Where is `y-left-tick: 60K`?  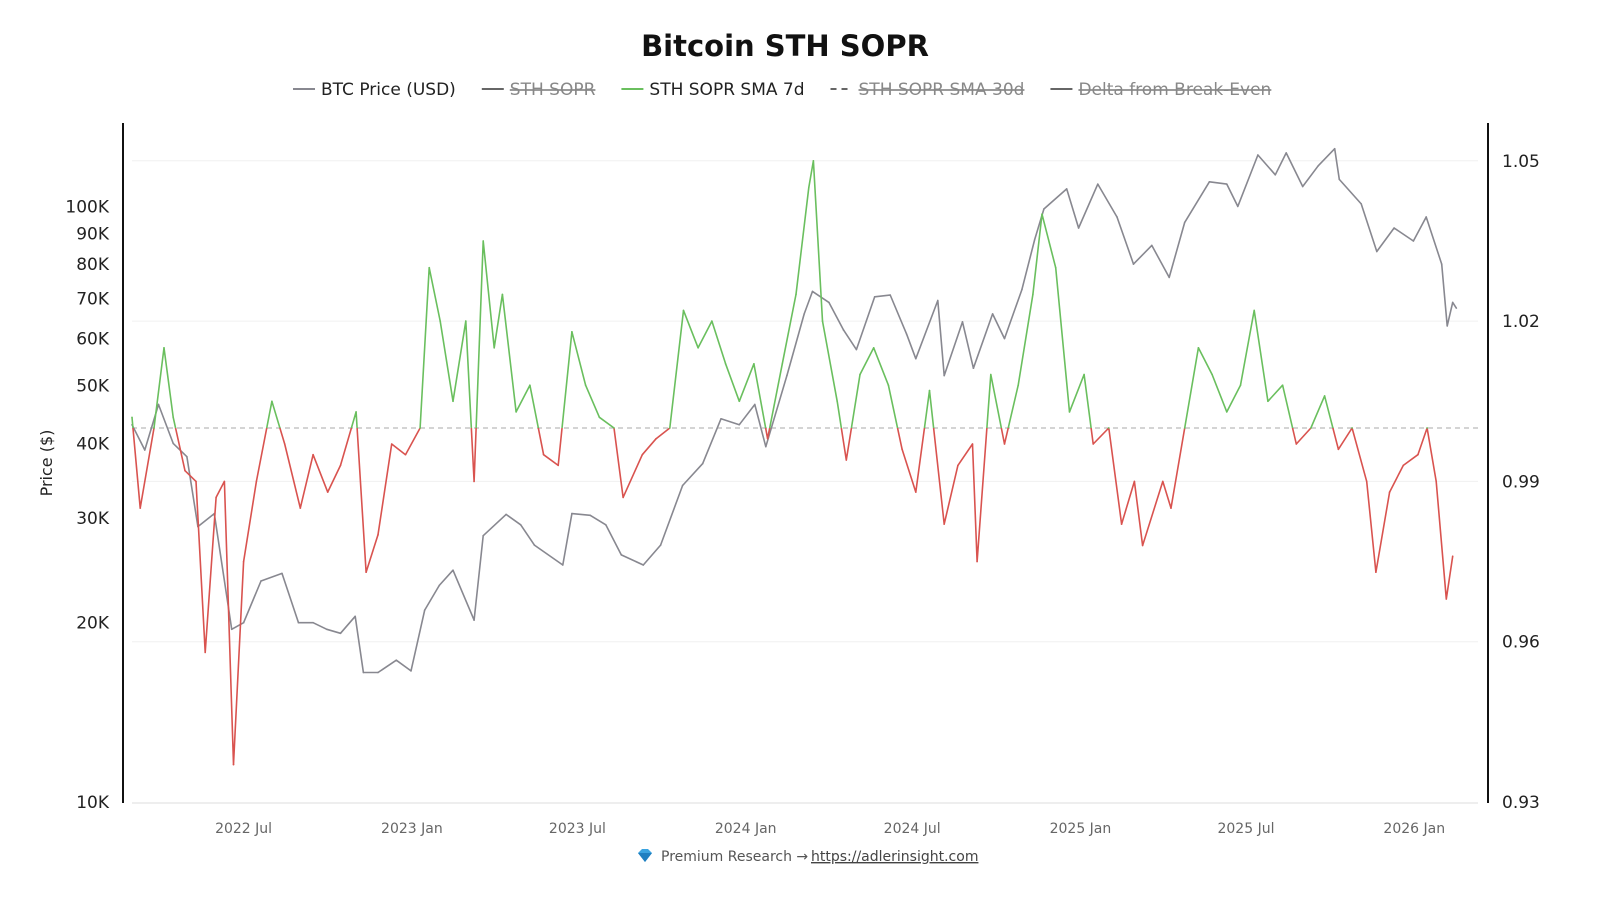
y-left-tick: 60K is located at coordinates (93, 340).